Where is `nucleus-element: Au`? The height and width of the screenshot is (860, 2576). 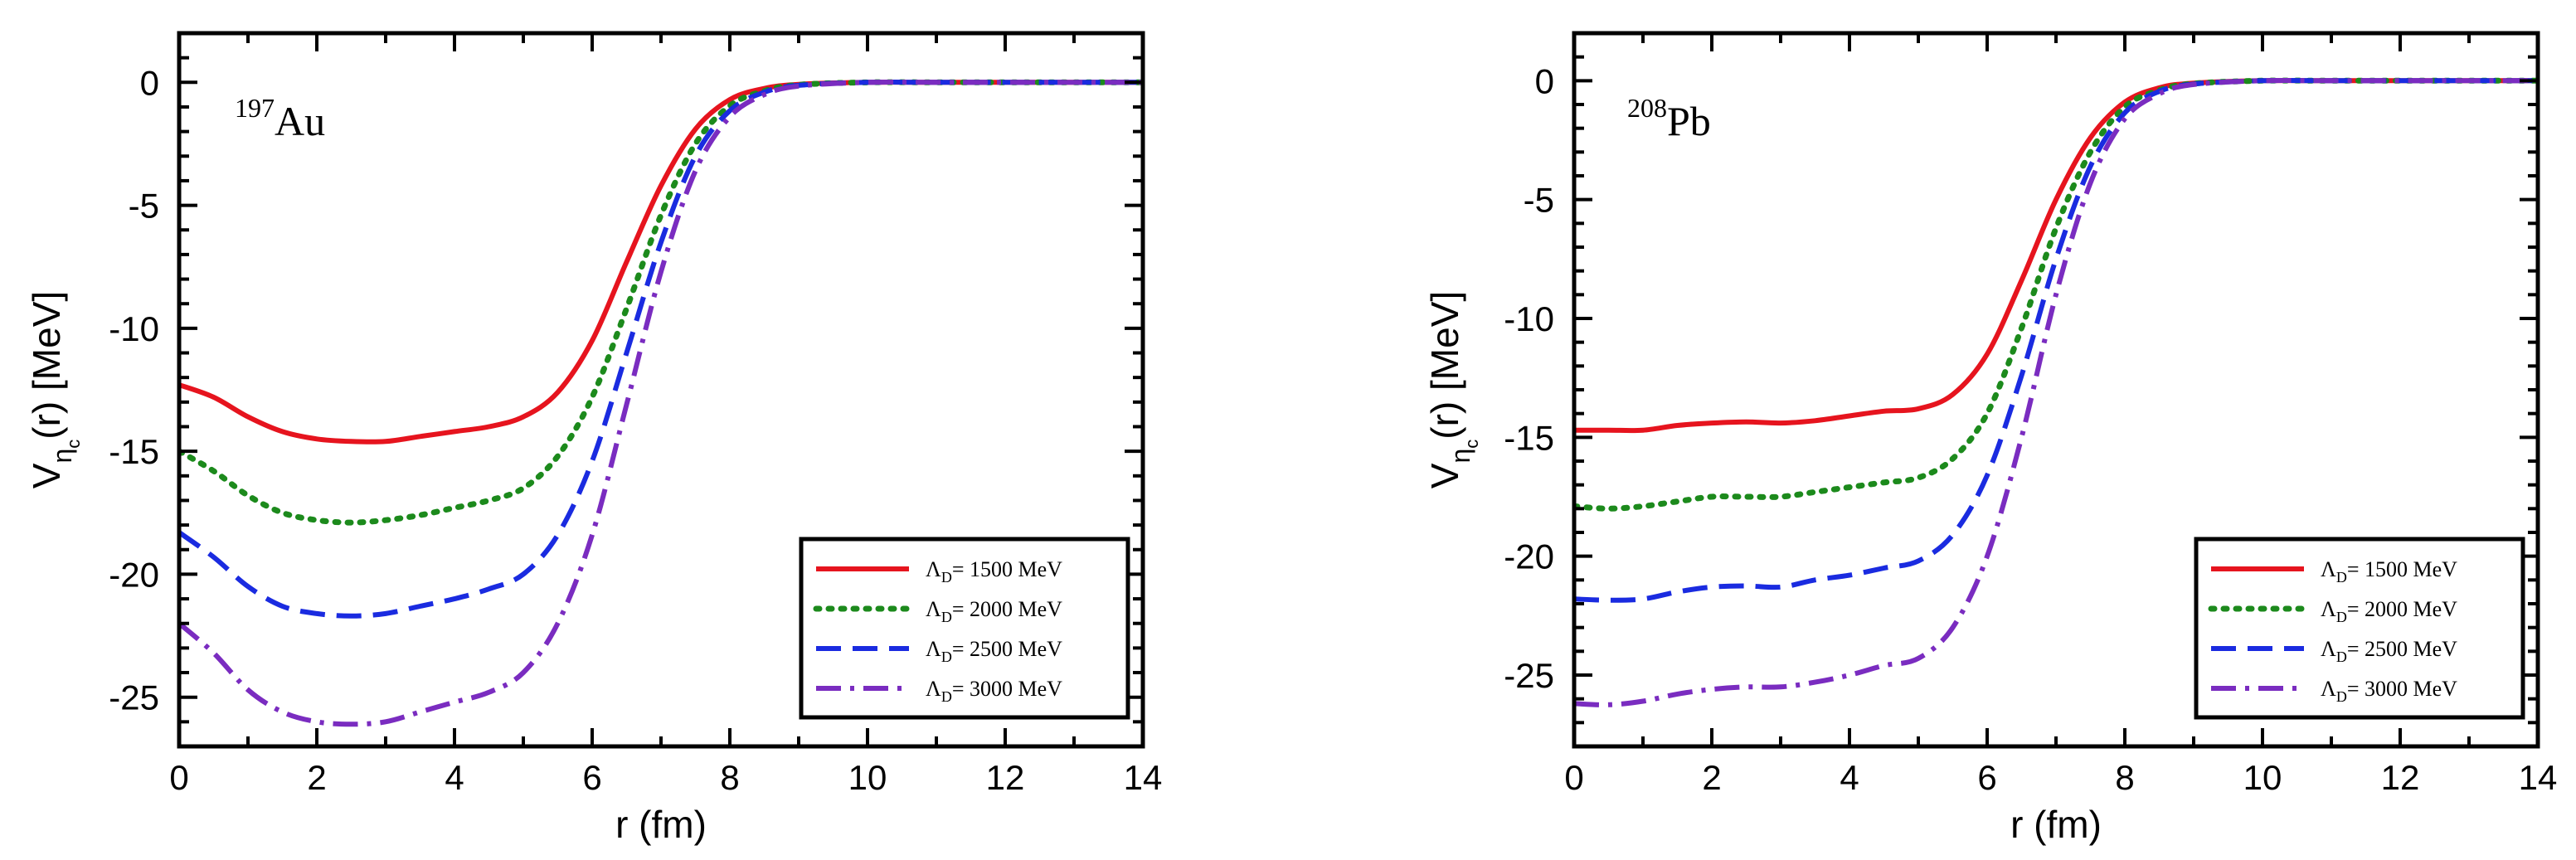 nucleus-element: Au is located at coordinates (300, 121).